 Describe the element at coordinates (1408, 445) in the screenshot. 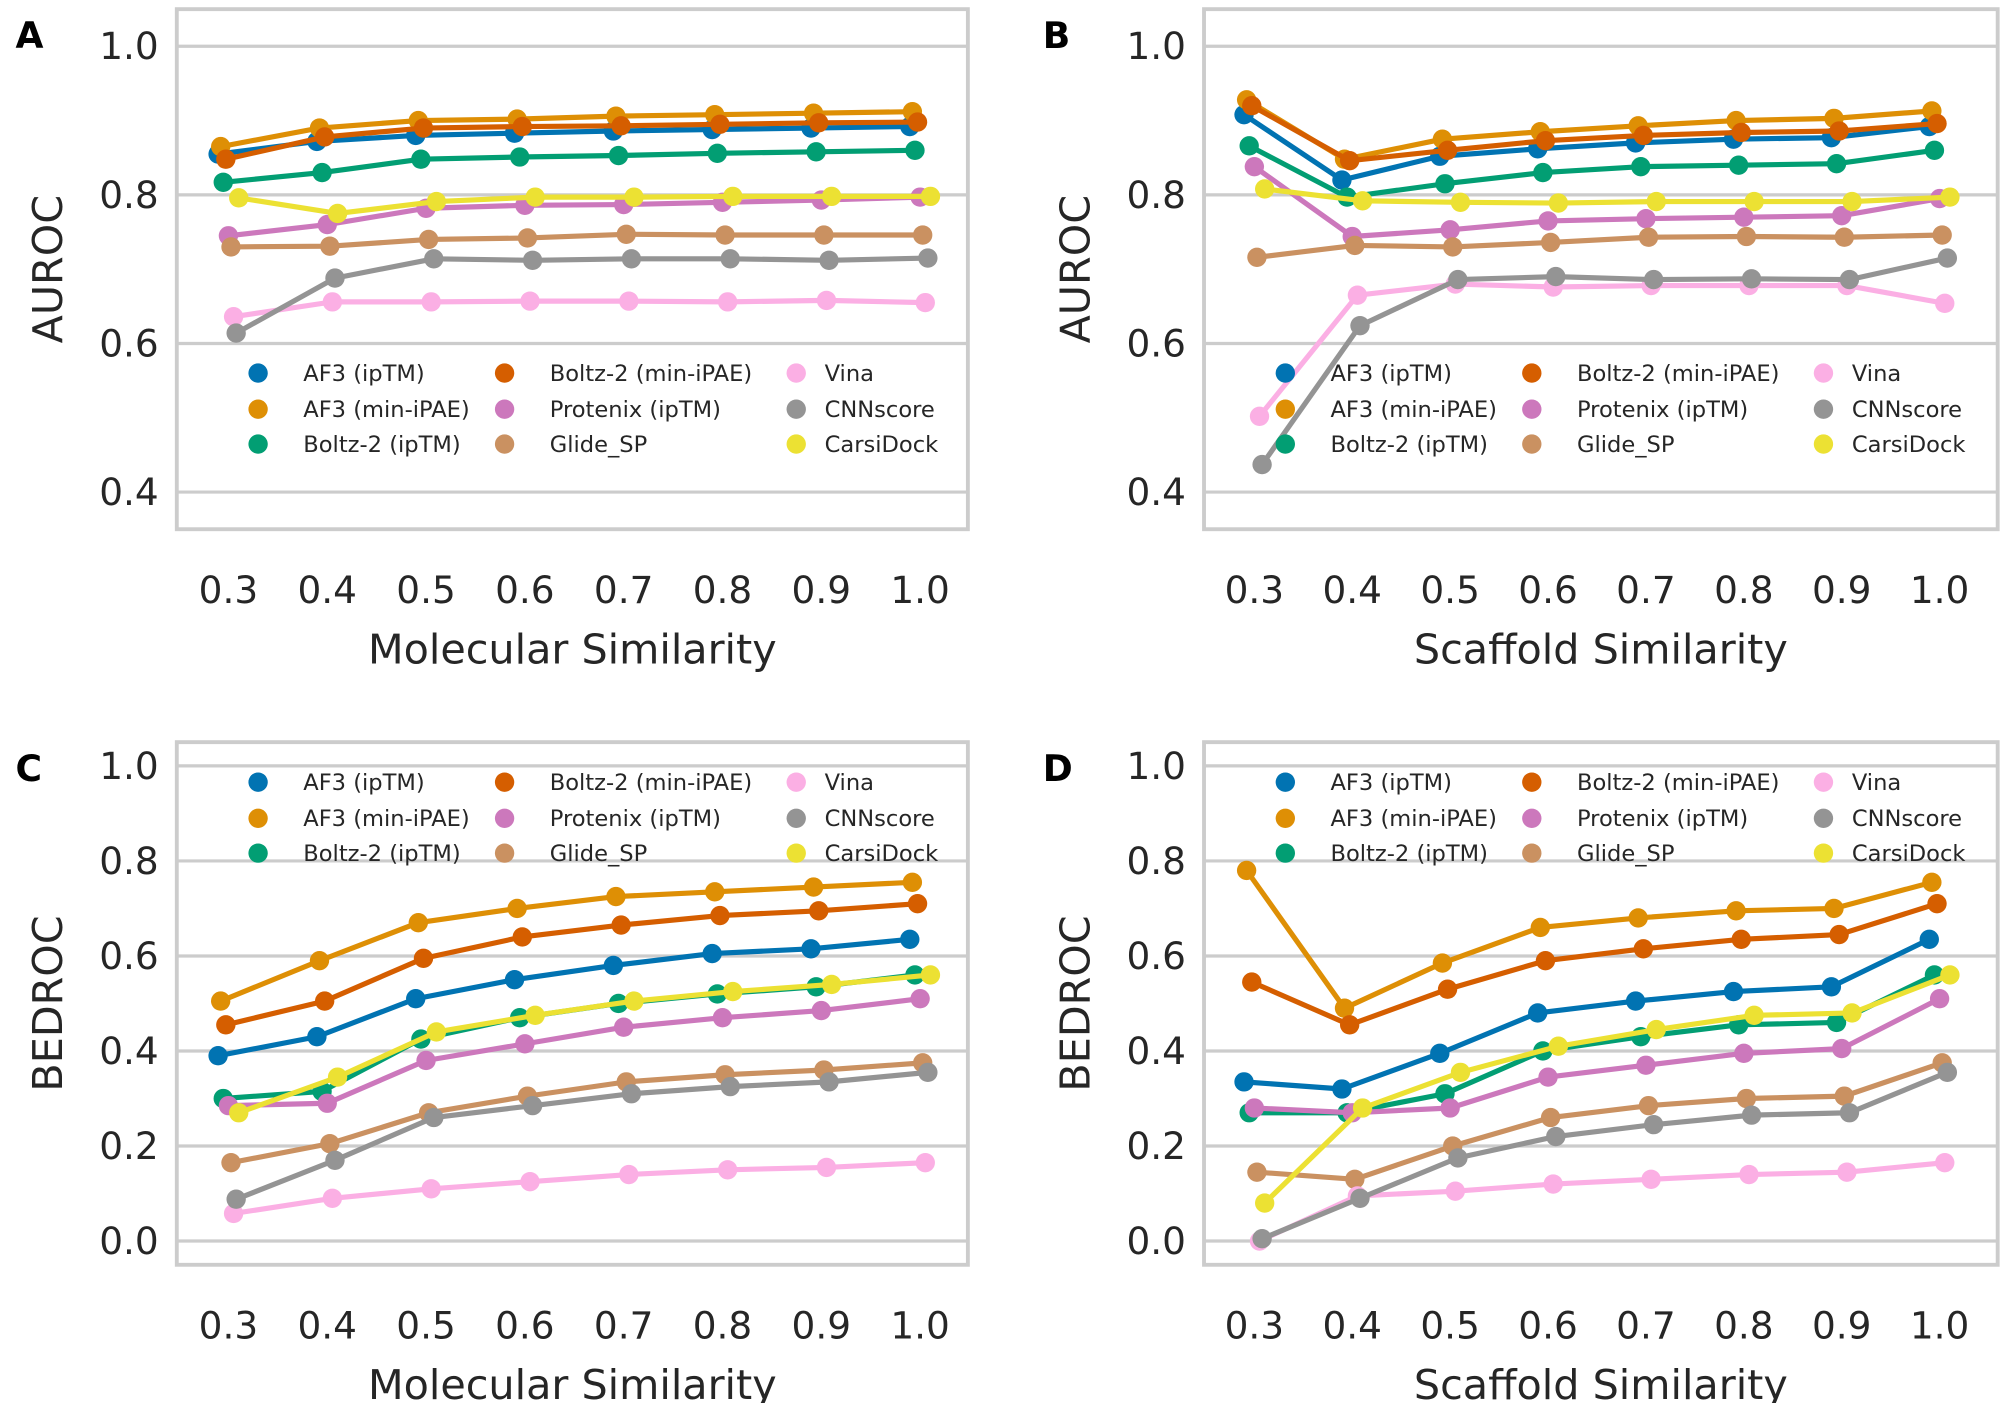

I see `legend-label: Boltz-2 (ipTM)` at that location.